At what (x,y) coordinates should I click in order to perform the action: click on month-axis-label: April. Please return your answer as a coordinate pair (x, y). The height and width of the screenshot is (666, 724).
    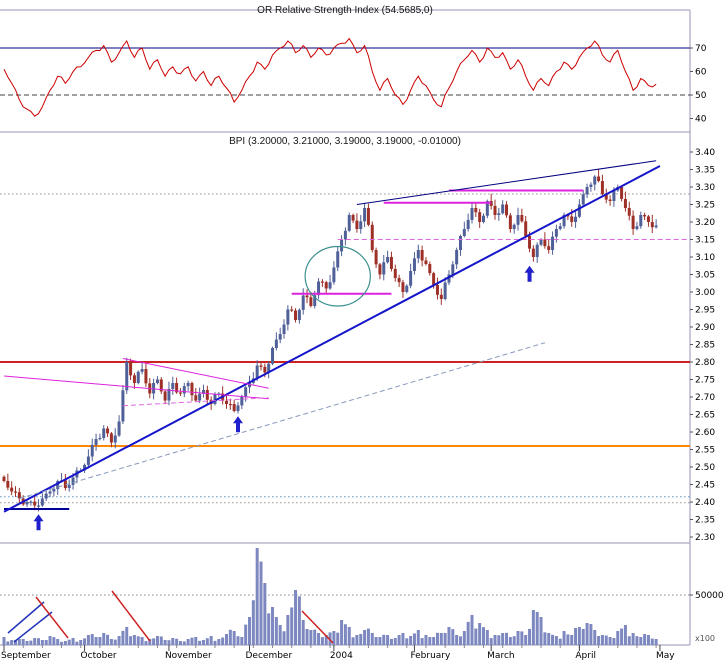
    Looking at the image, I should click on (585, 656).